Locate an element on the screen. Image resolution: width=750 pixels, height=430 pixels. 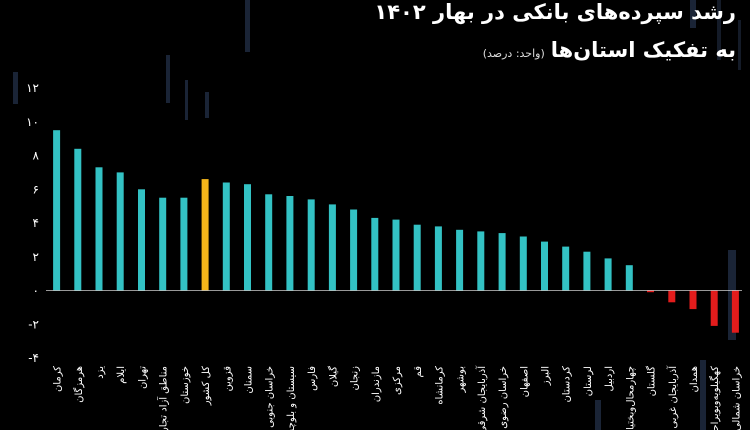
x-tick-label: فارس is located at coordinates (312, 378).